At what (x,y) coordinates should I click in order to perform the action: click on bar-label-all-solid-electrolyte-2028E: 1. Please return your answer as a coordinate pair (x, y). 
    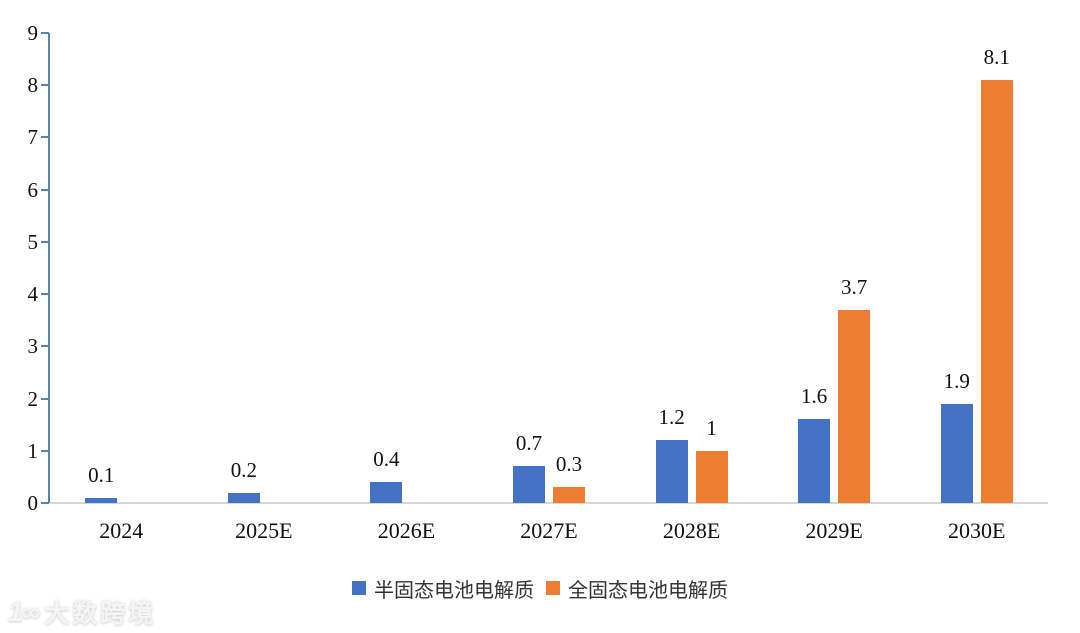
    Looking at the image, I should click on (711, 428).